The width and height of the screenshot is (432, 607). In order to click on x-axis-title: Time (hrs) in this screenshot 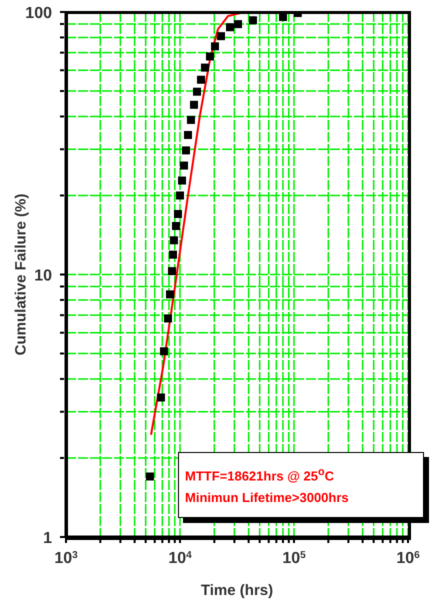, I will do `click(237, 590)`.